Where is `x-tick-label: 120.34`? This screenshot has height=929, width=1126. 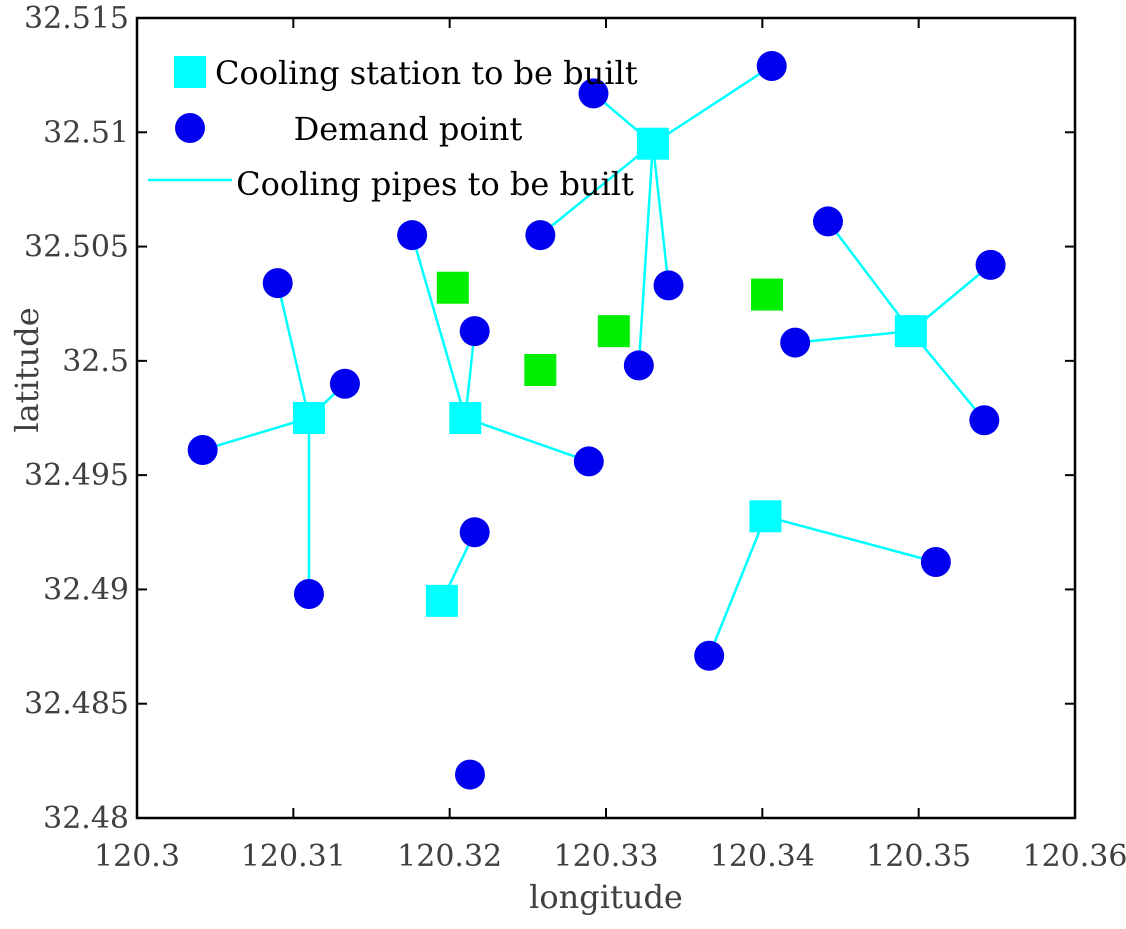
x-tick-label: 120.34 is located at coordinates (762, 856).